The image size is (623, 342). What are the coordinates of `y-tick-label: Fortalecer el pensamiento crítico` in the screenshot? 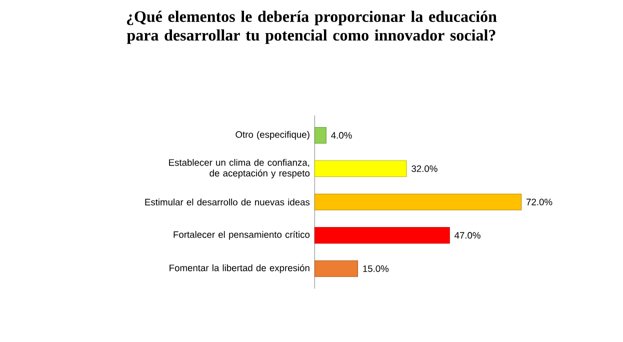 It's located at (242, 235).